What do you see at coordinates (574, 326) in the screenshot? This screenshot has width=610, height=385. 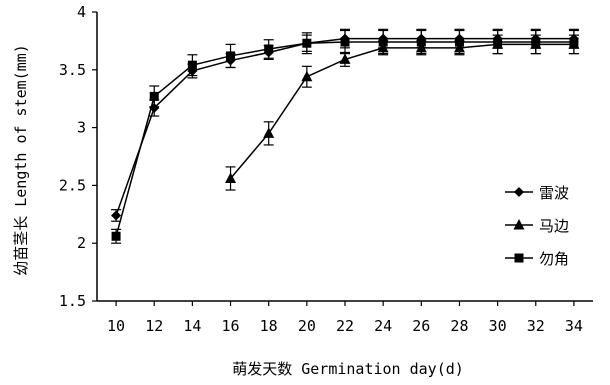 I see `x-tick-label: 34` at bounding box center [574, 326].